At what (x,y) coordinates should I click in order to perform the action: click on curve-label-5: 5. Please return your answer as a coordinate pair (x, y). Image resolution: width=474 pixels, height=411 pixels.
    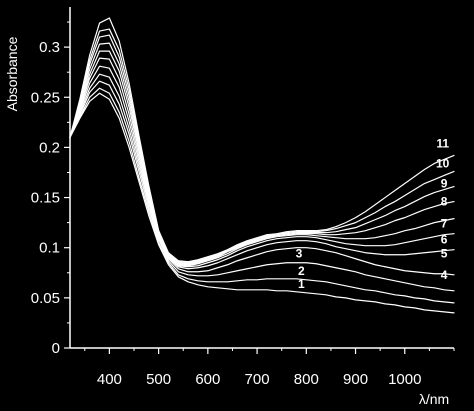
    Looking at the image, I should click on (444, 254).